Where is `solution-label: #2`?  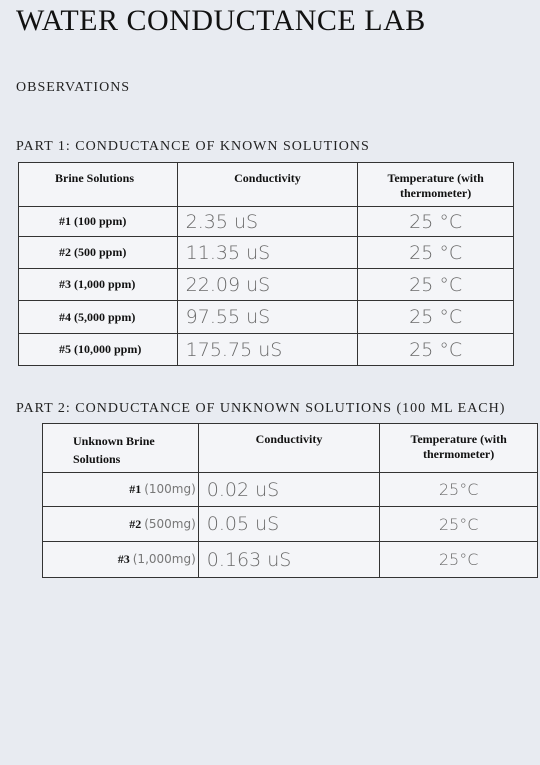 solution-label: #2 is located at coordinates (135, 523).